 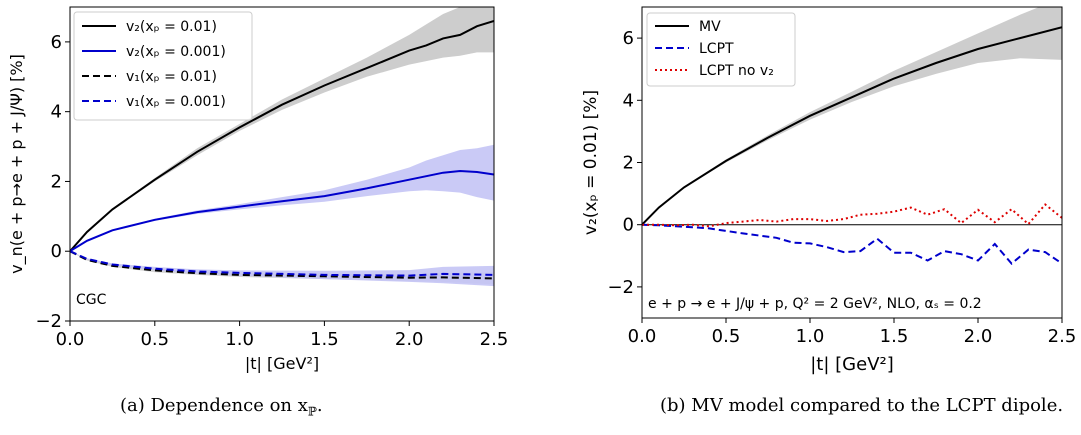 I want to click on y-axis-label: v_n(e + p→e + p + J/Ψ) [%], so click(x=17, y=164).